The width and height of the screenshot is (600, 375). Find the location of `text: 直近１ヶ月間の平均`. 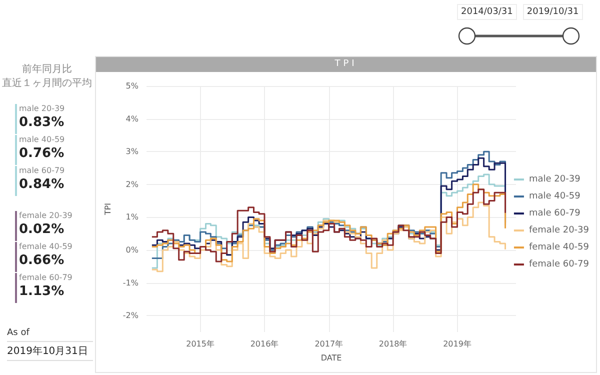

text: 直近１ヶ月間の平均 is located at coordinates (47, 83).